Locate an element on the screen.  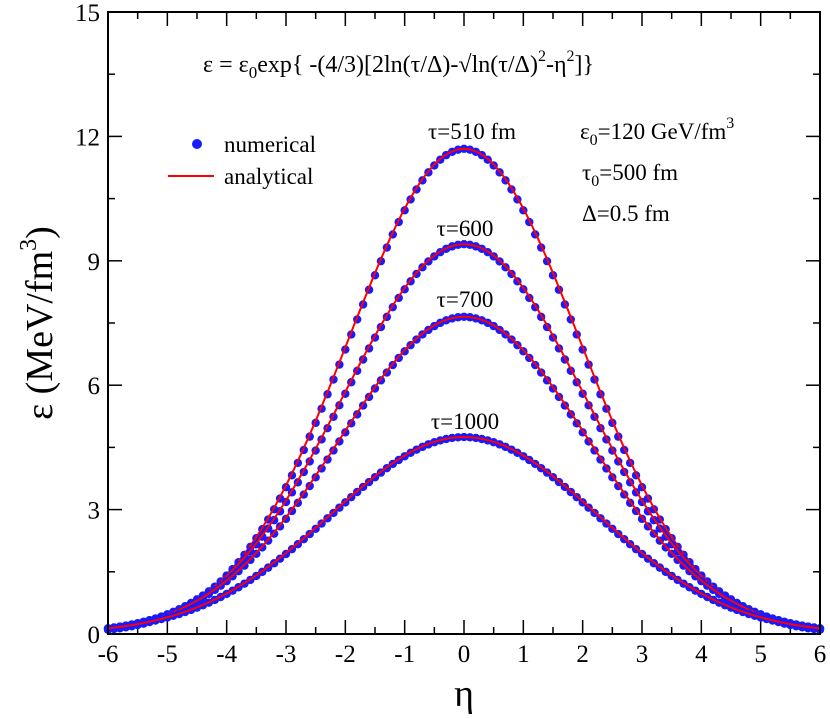
y-axis-title-sup: 3 is located at coordinates (29, 245).